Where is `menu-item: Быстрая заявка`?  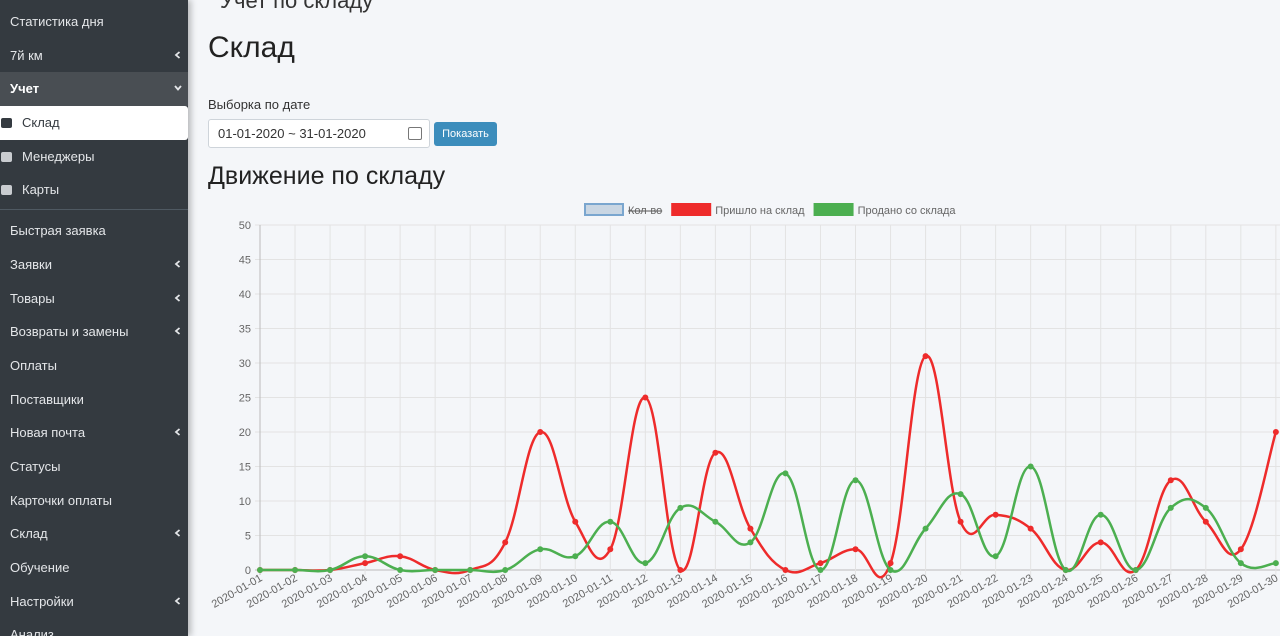
menu-item: Быстрая заявка is located at coordinates (94, 231).